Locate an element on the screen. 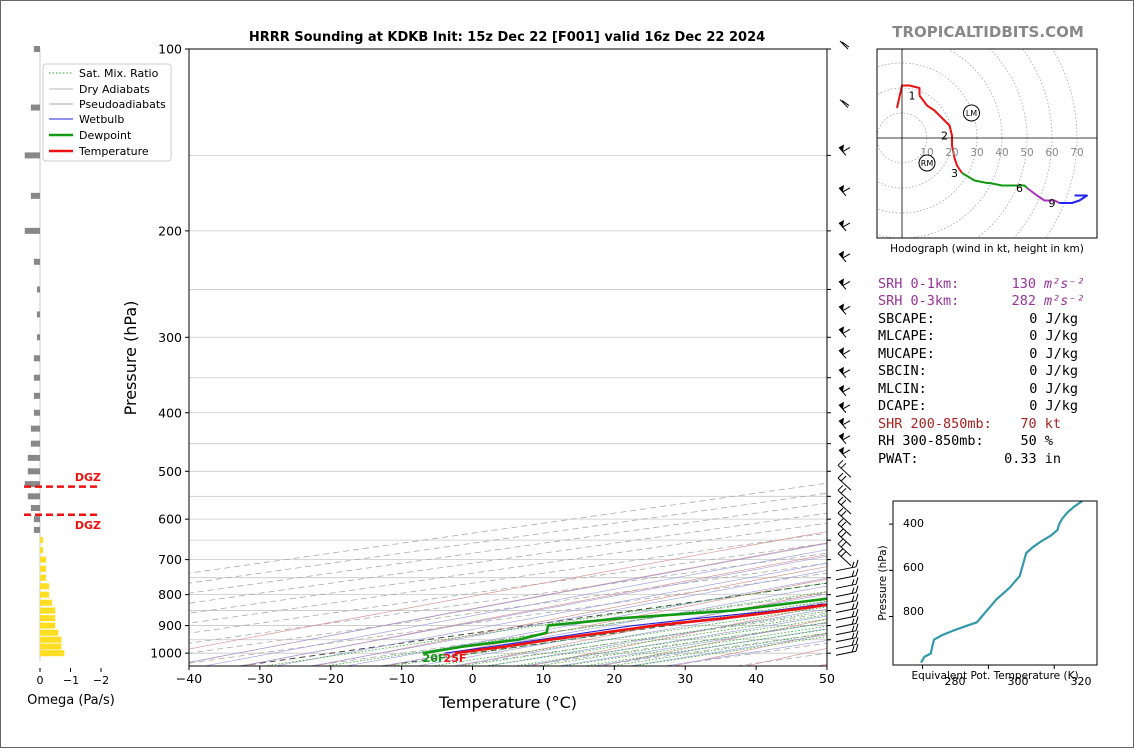 The image size is (1134, 751). omega-x-tick-0: 0 is located at coordinates (40, 680).